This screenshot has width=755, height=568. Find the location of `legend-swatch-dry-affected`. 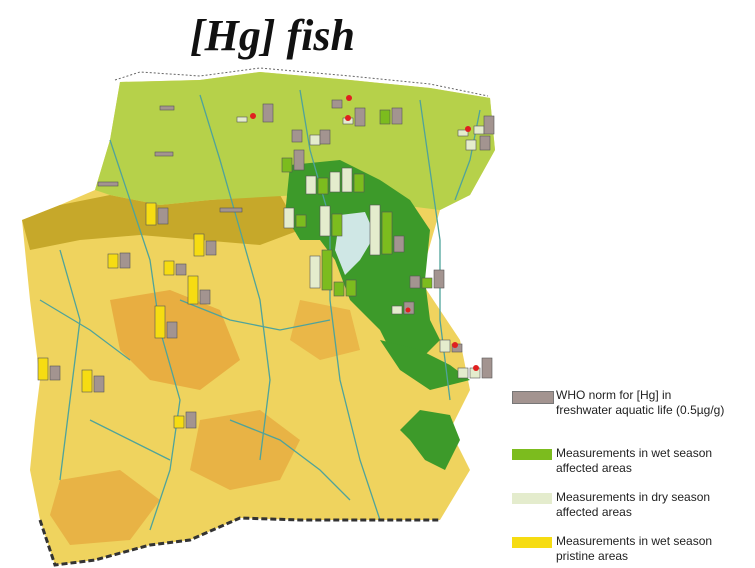

legend-swatch-dry-affected is located at coordinates (532, 498).